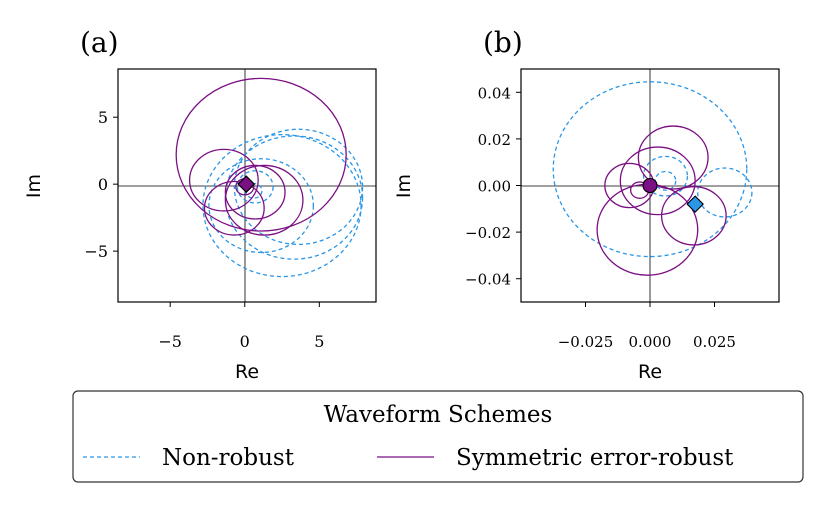 The height and width of the screenshot is (508, 829). Describe the element at coordinates (99, 42) in the screenshot. I see `panel-a-label: (a)` at that location.